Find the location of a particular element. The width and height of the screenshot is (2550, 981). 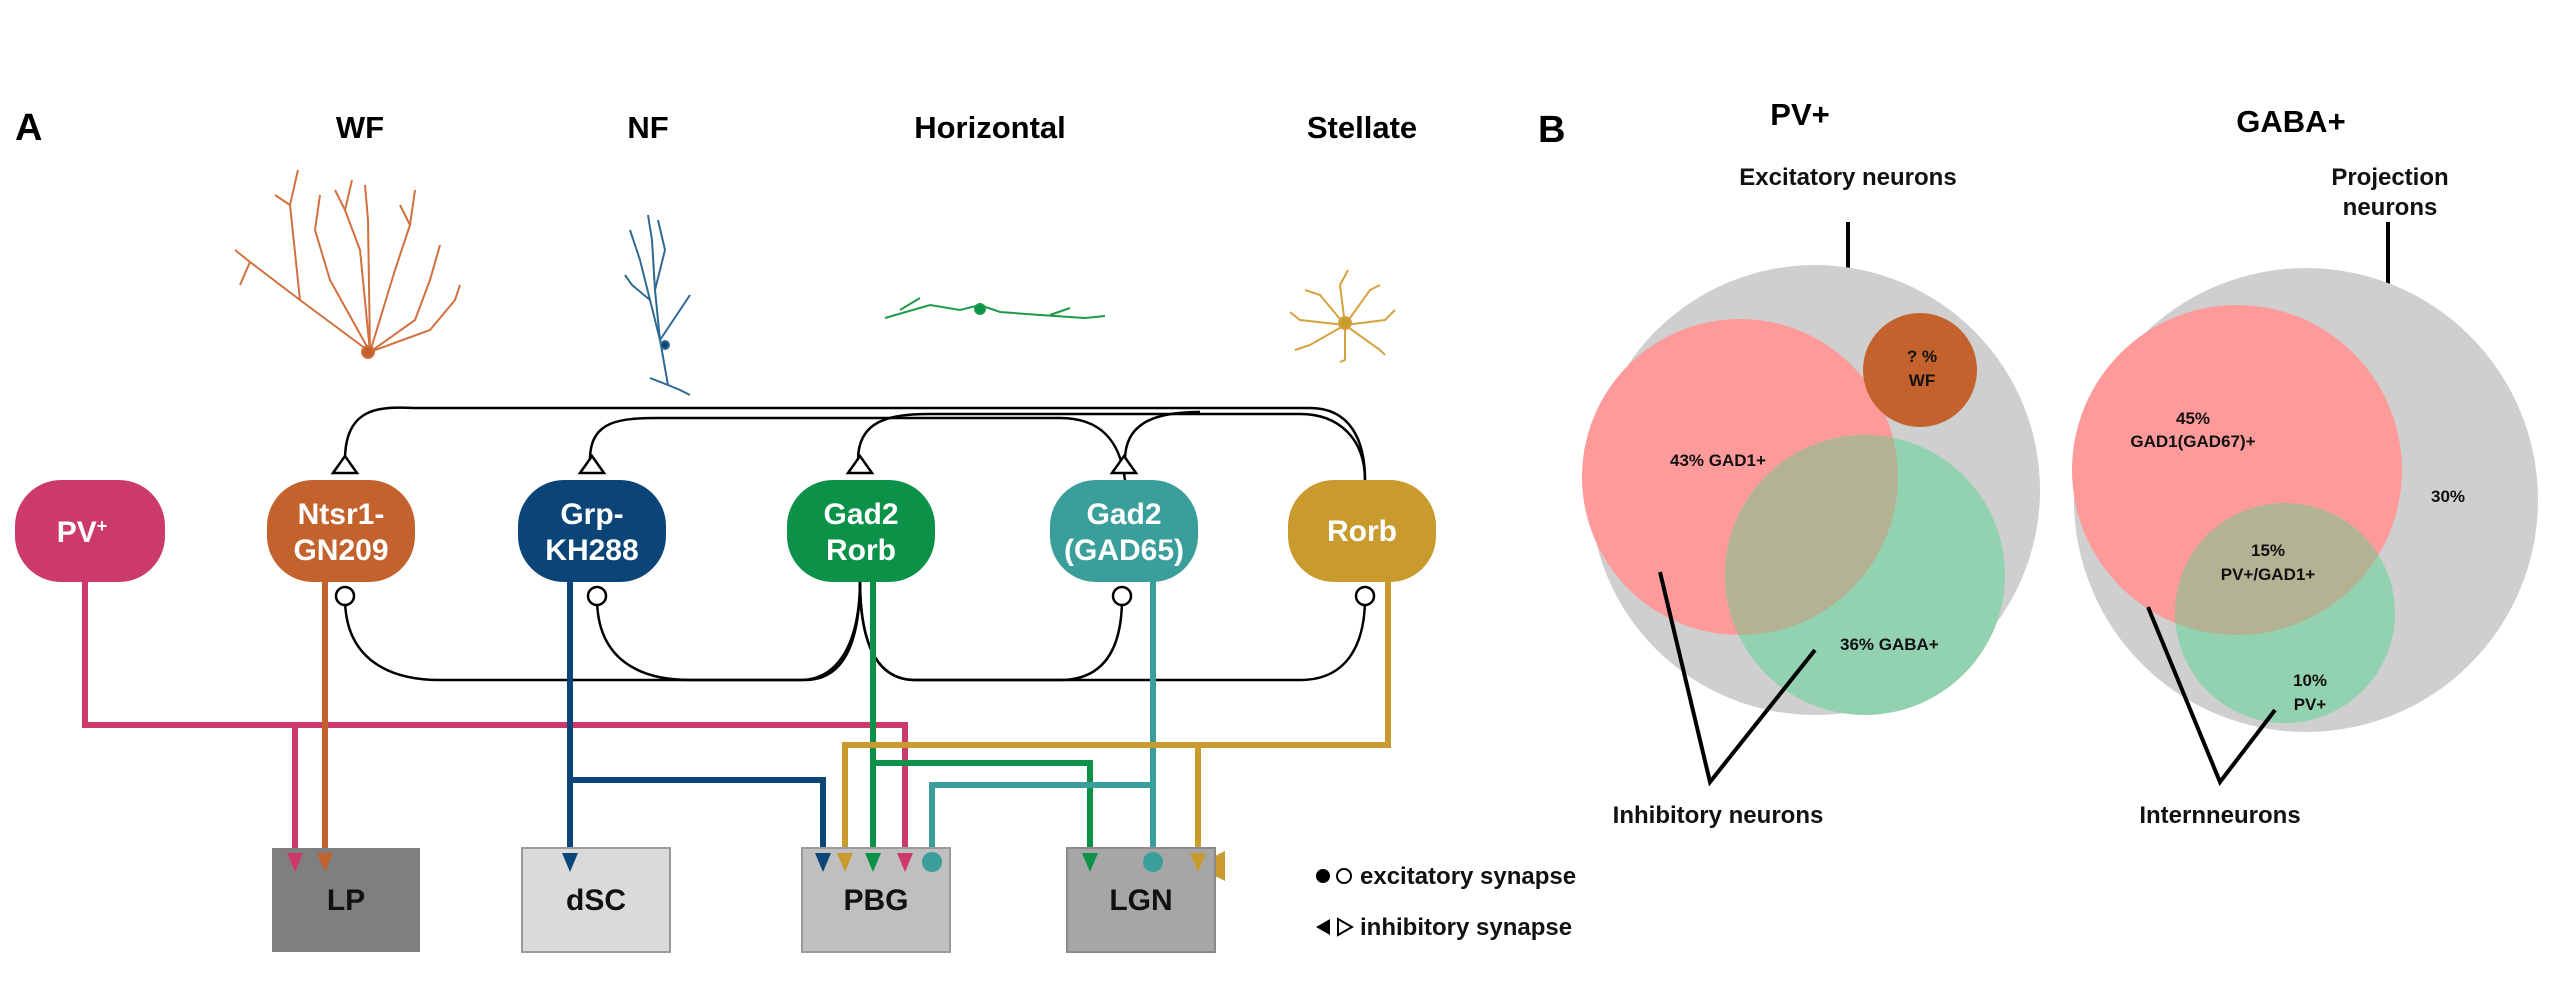

target-dsc-box is located at coordinates (596, 900).